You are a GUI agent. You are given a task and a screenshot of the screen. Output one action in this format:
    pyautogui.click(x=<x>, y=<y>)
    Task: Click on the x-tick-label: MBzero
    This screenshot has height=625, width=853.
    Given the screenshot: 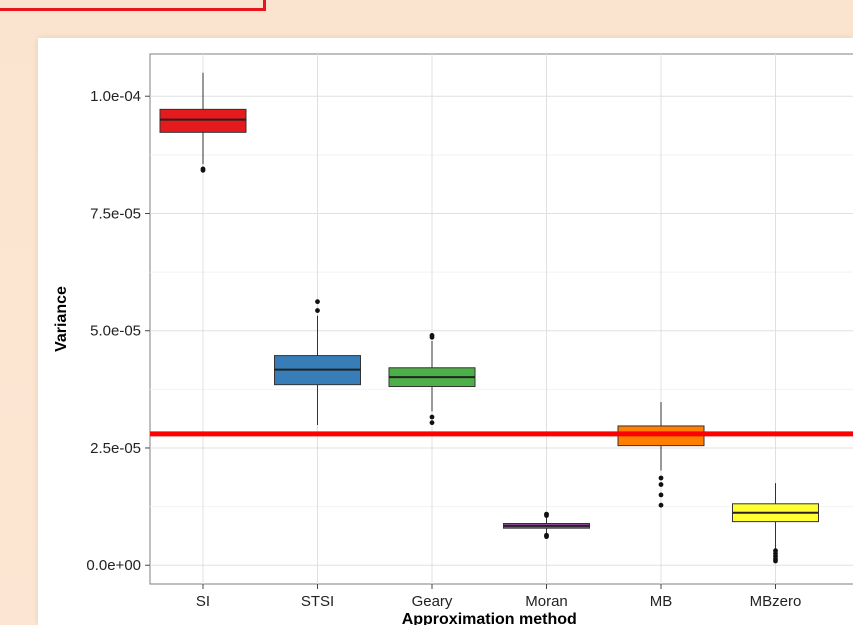 What is the action you would take?
    pyautogui.click(x=776, y=601)
    